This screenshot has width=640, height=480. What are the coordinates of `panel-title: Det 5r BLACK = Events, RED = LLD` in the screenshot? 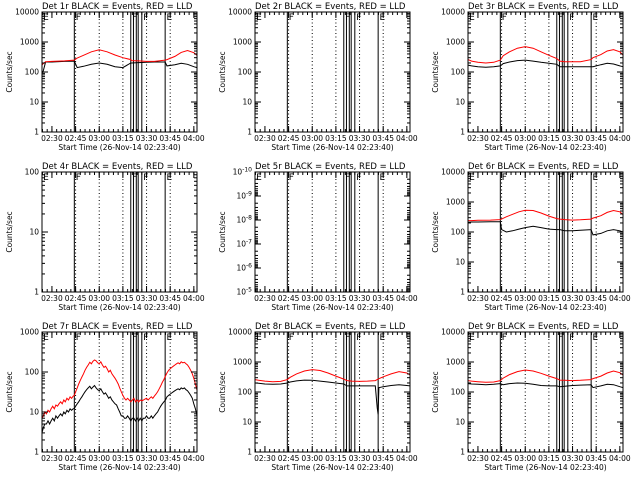 It's located at (330, 167).